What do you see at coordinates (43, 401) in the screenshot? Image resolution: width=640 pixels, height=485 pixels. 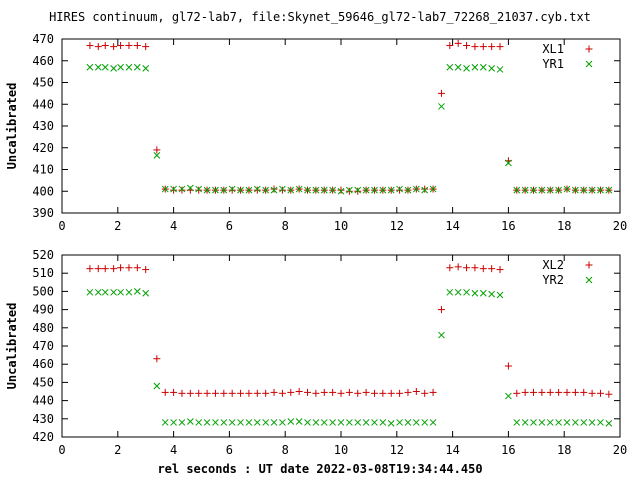 I see `y-tick-label: 440` at bounding box center [43, 401].